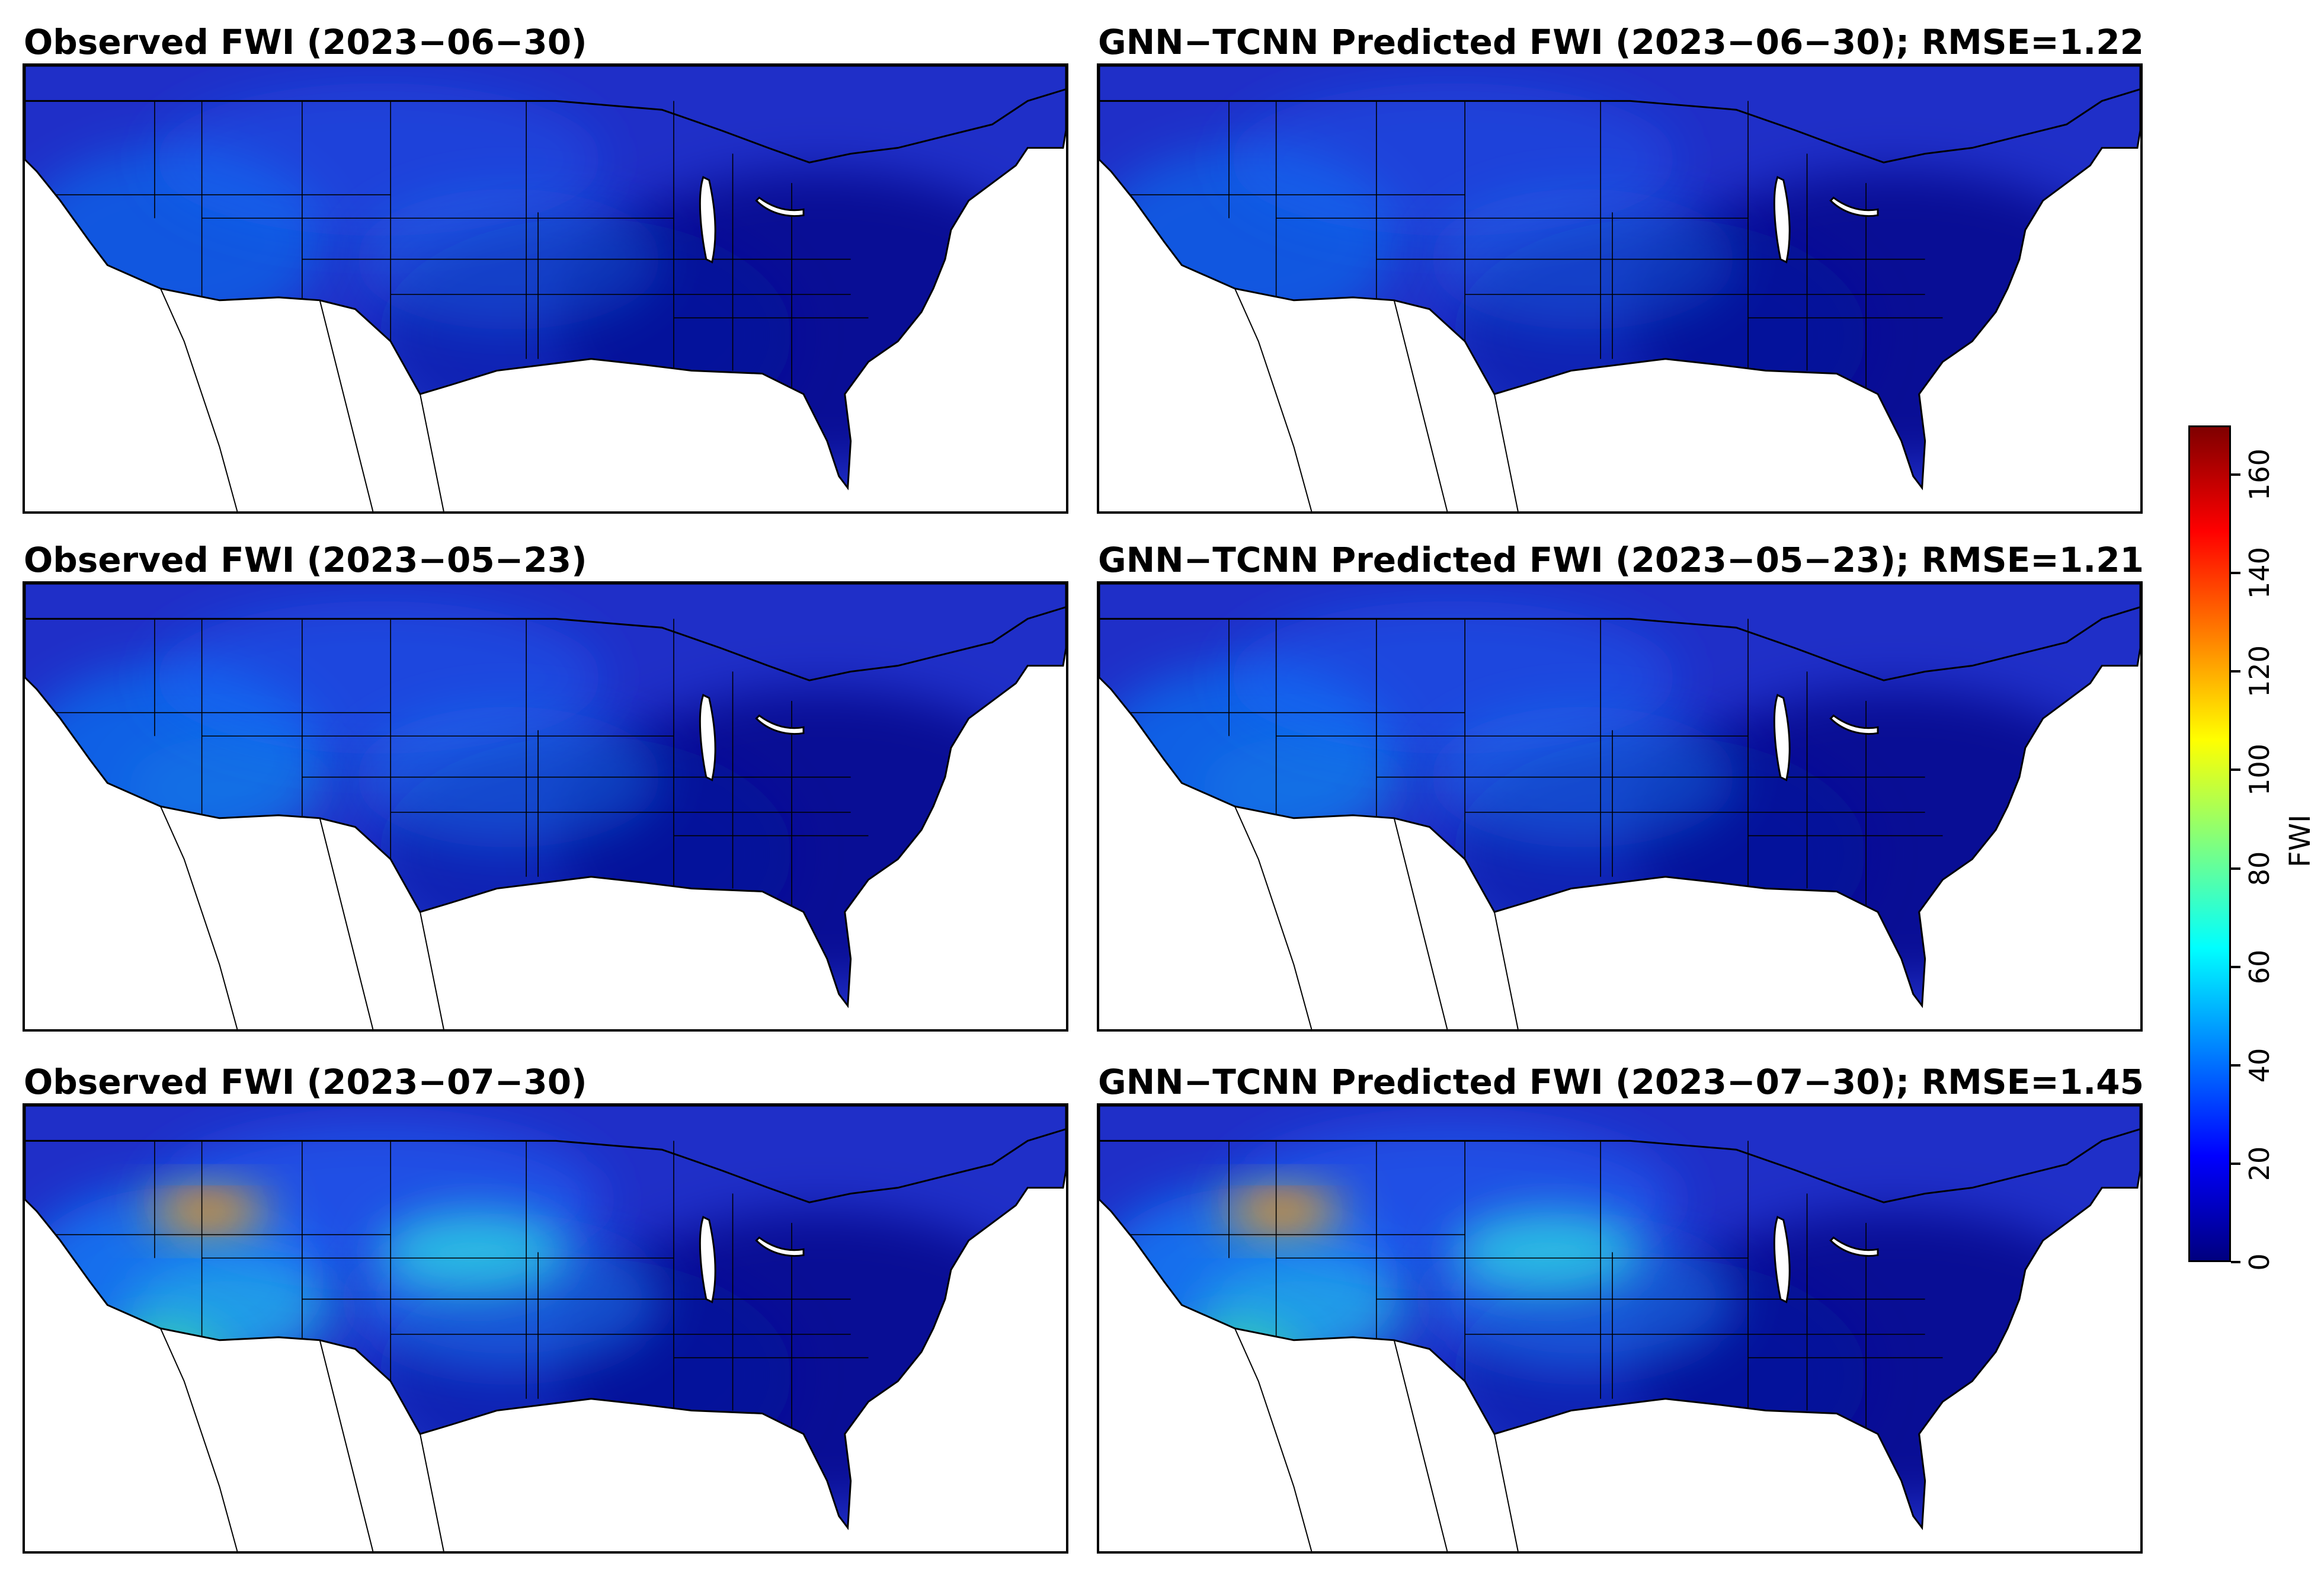 The image size is (2324, 1569). Describe the element at coordinates (305, 560) in the screenshot. I see `panel-title-3: Observed FWI (2023−05−23)` at that location.